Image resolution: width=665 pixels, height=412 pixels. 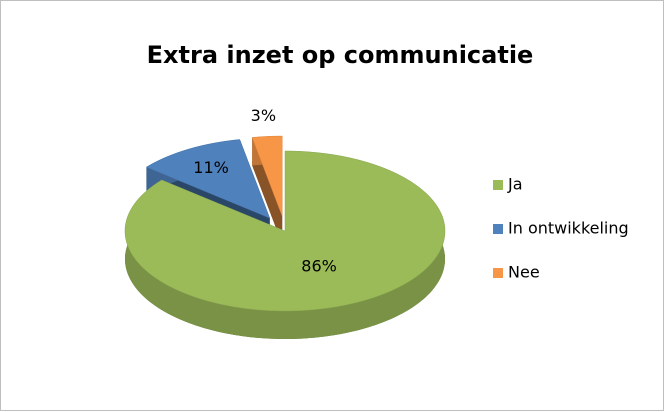 I want to click on slice-group, so click(x=267, y=190).